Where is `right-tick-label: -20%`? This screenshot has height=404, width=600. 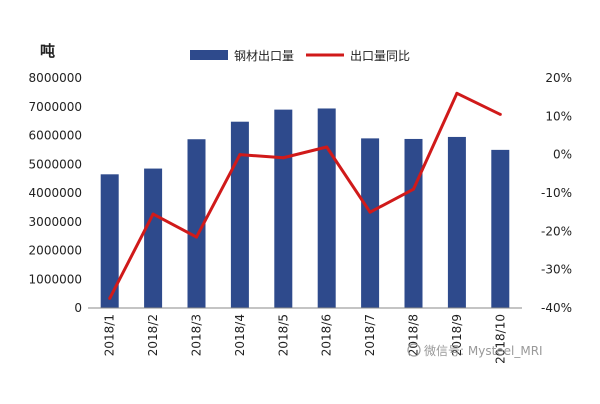 right-tick-label: -20% is located at coordinates (556, 231).